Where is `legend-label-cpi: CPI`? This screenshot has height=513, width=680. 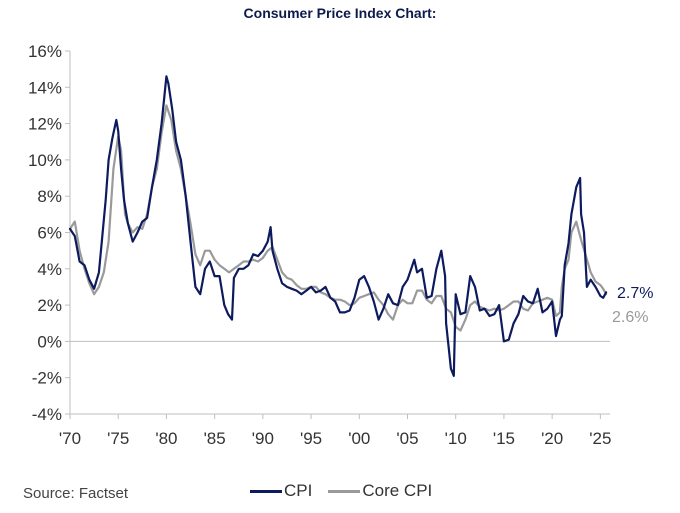
legend-label-cpi: CPI is located at coordinates (298, 490).